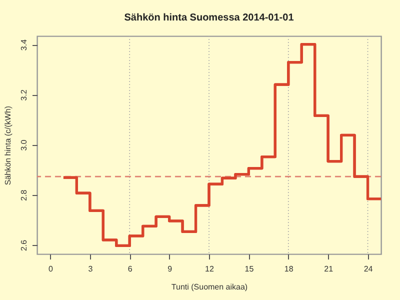 The width and height of the screenshot is (400, 300). Describe the element at coordinates (51, 269) in the screenshot. I see `x-tick-label: 0` at that location.